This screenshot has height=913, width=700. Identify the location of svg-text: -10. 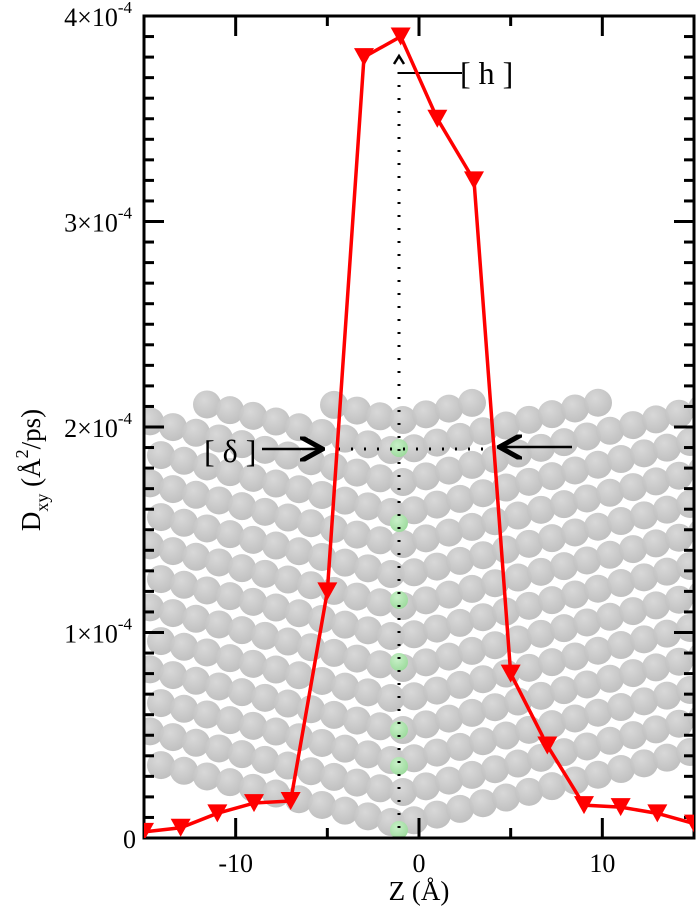
(235, 863).